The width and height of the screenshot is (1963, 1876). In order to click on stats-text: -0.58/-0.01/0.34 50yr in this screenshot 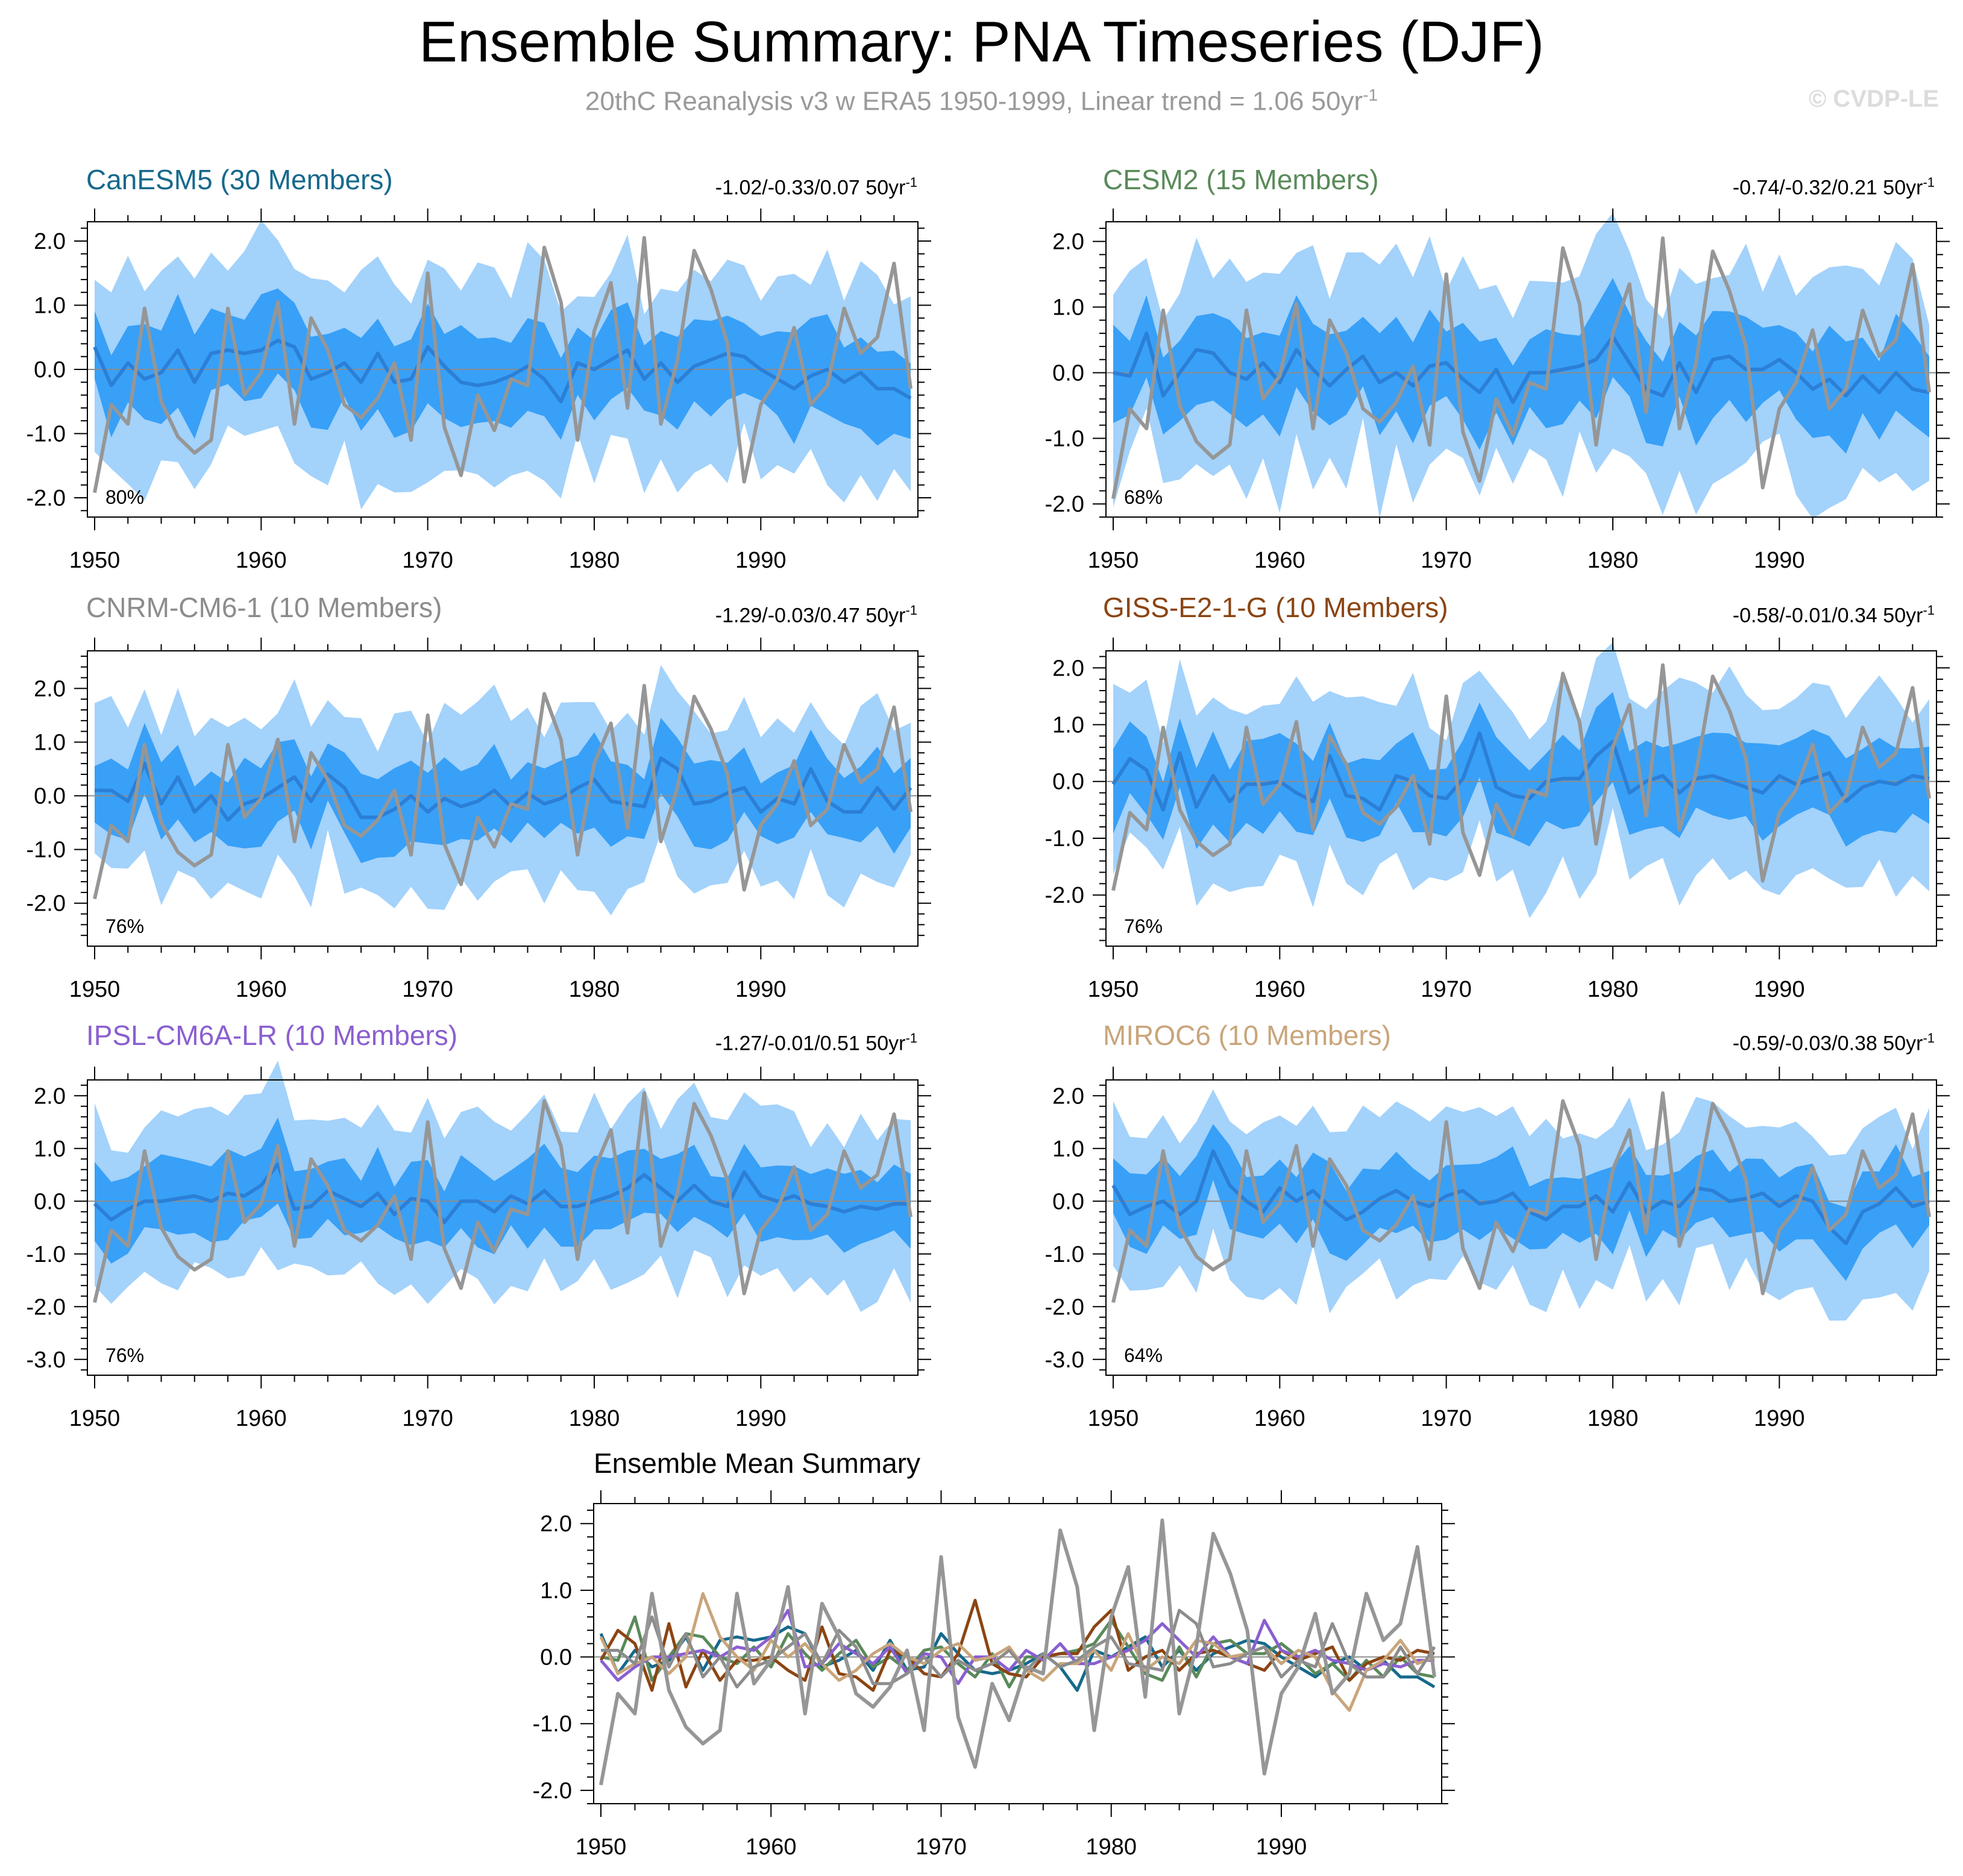, I will do `click(1827, 615)`.